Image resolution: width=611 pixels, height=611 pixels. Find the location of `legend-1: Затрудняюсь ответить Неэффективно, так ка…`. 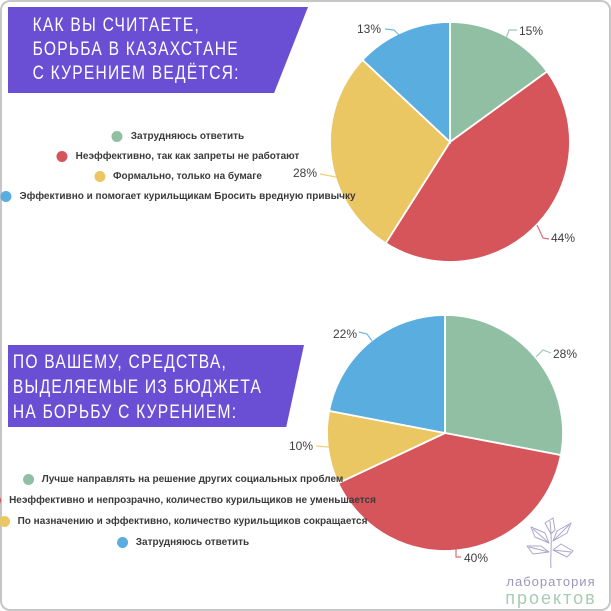

legend-1: Затрудняюсь ответить Неэффективно, так ка… is located at coordinates (178, 169).